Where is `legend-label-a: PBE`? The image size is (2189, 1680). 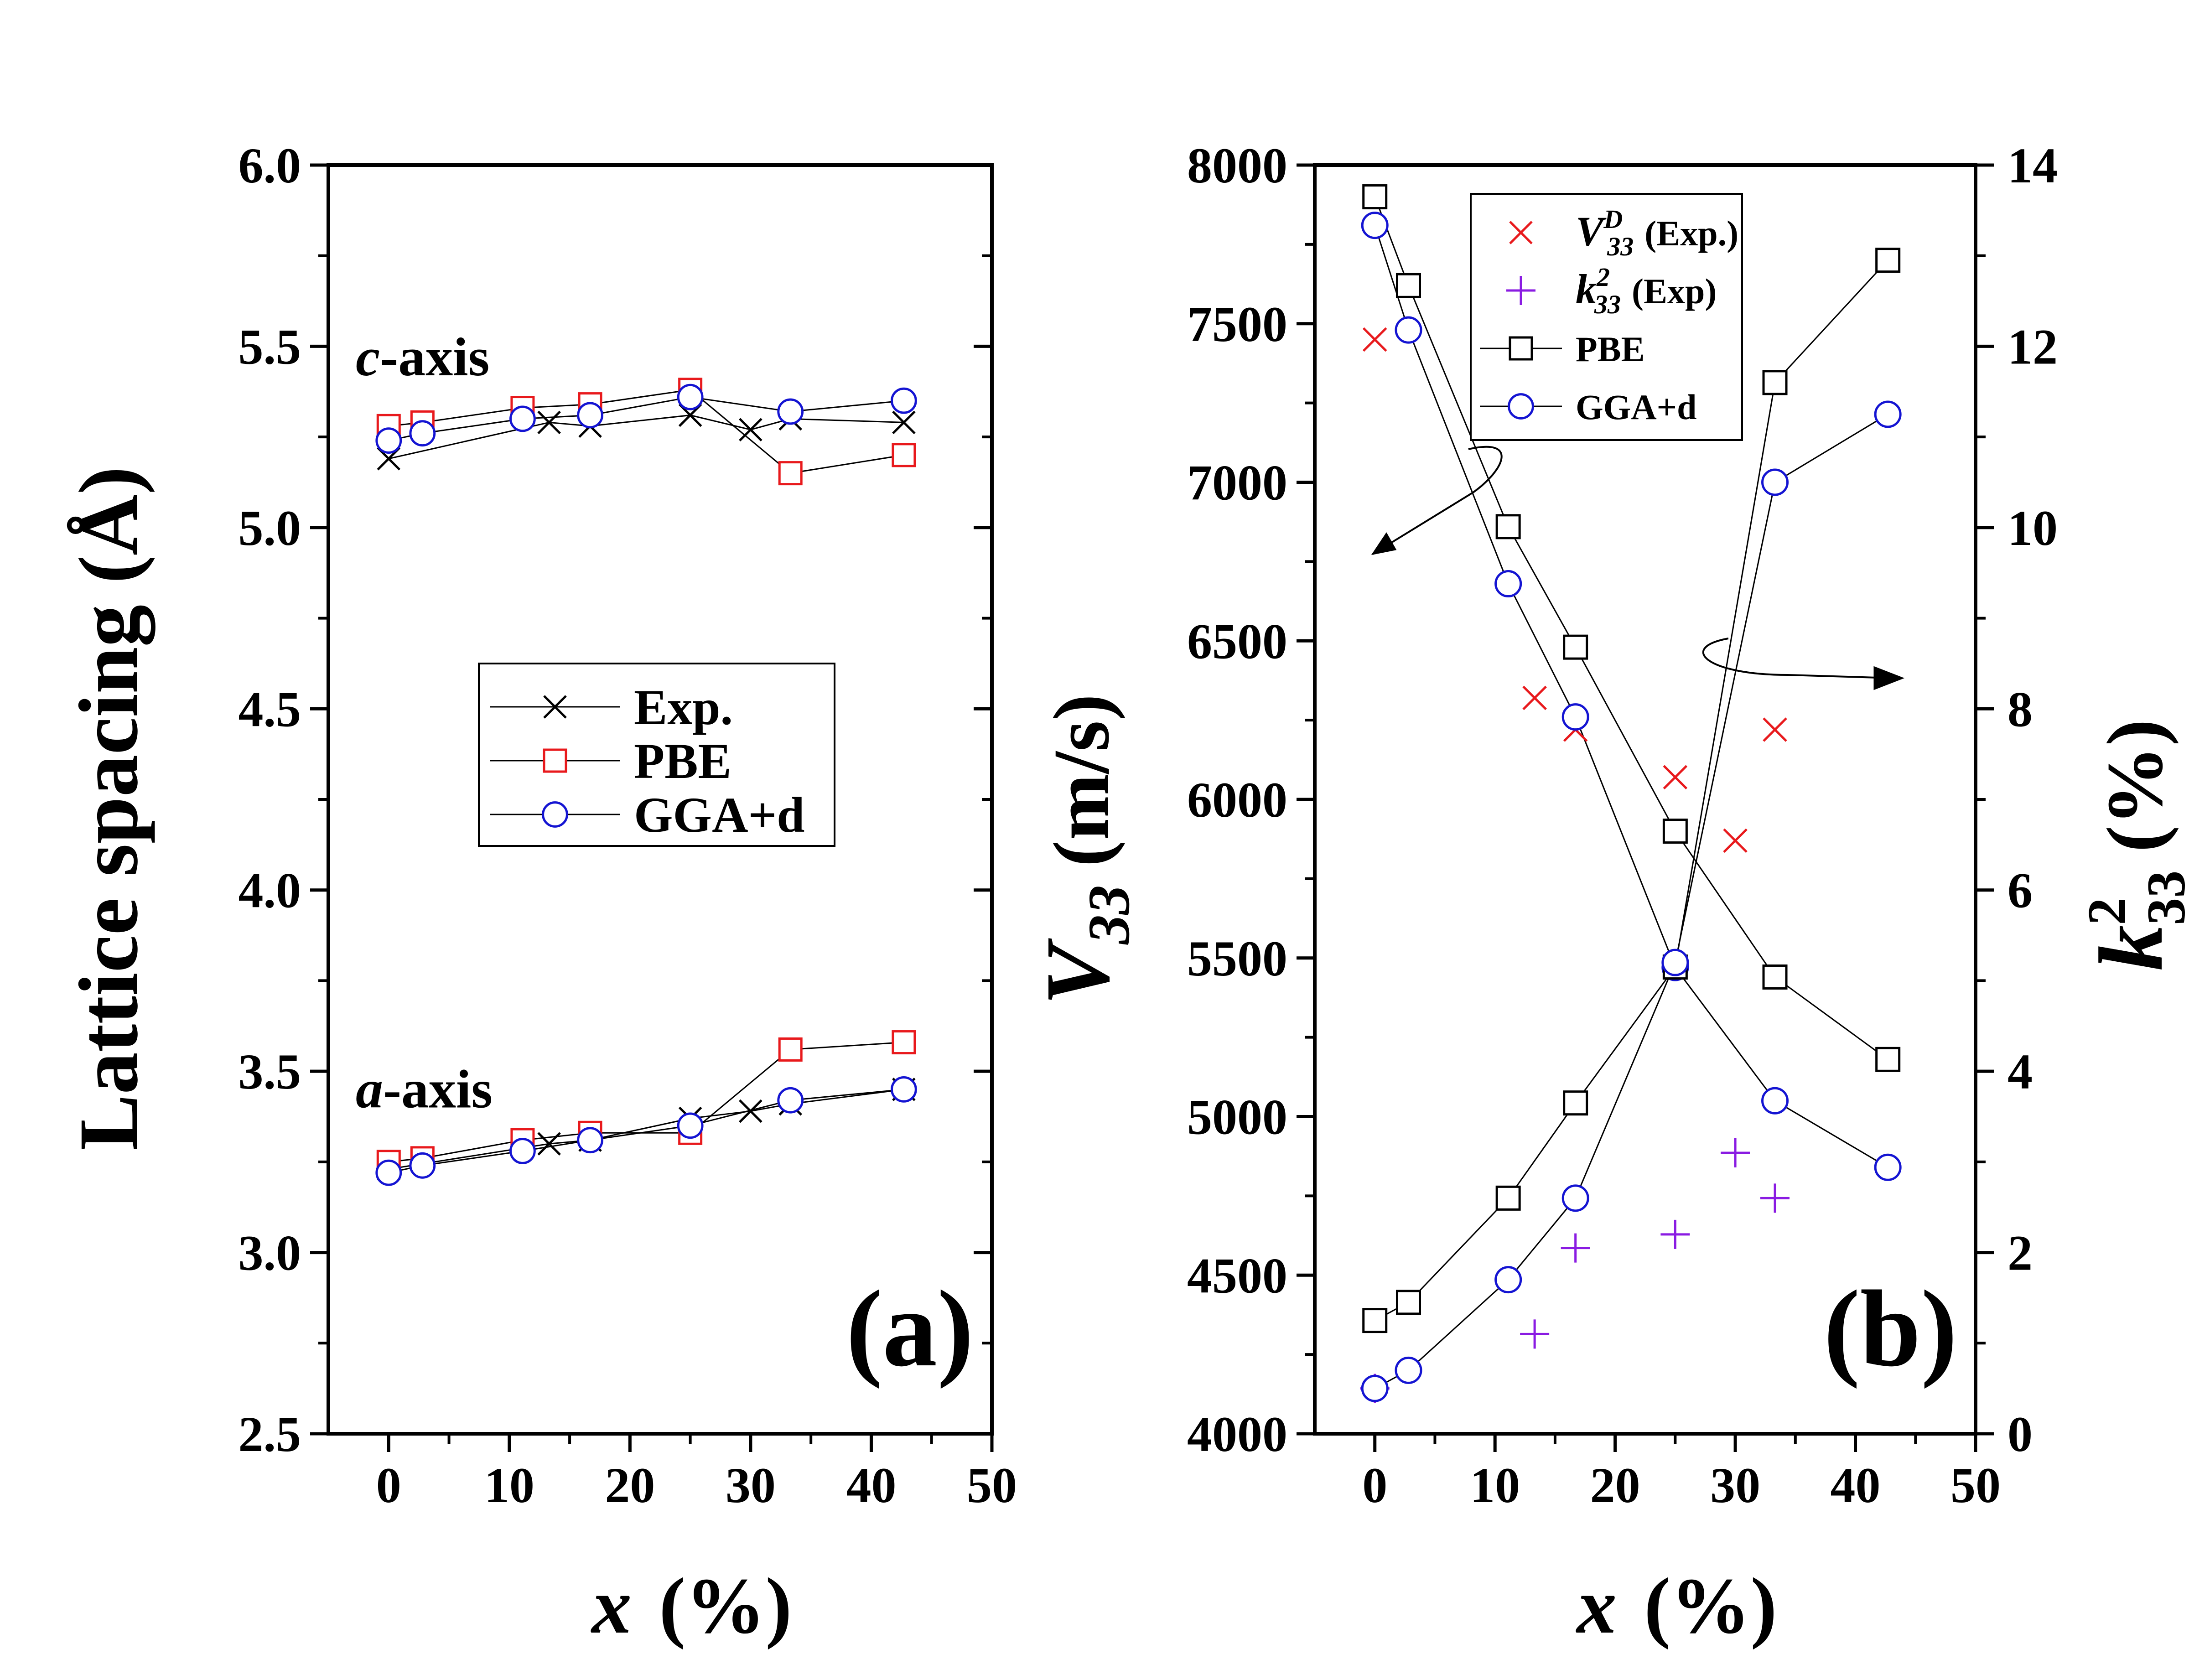
legend-label-a: PBE is located at coordinates (683, 761).